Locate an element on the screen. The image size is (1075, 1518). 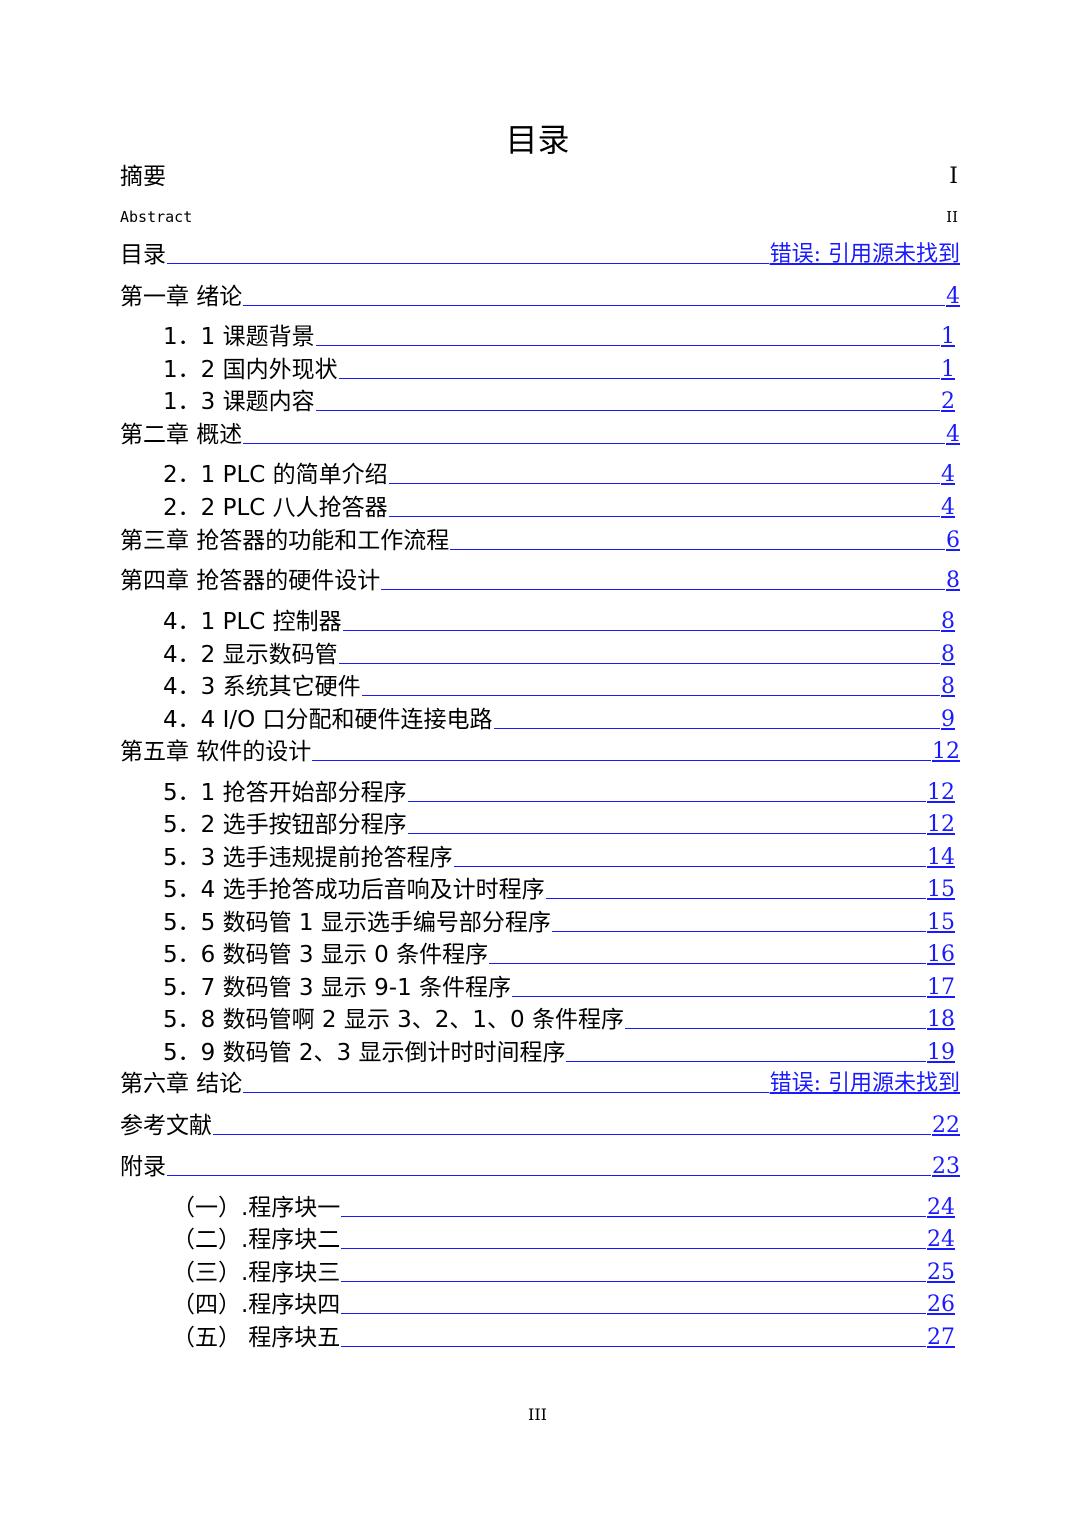
toc-entry: 参考文献 22 is located at coordinates (540, 1124).